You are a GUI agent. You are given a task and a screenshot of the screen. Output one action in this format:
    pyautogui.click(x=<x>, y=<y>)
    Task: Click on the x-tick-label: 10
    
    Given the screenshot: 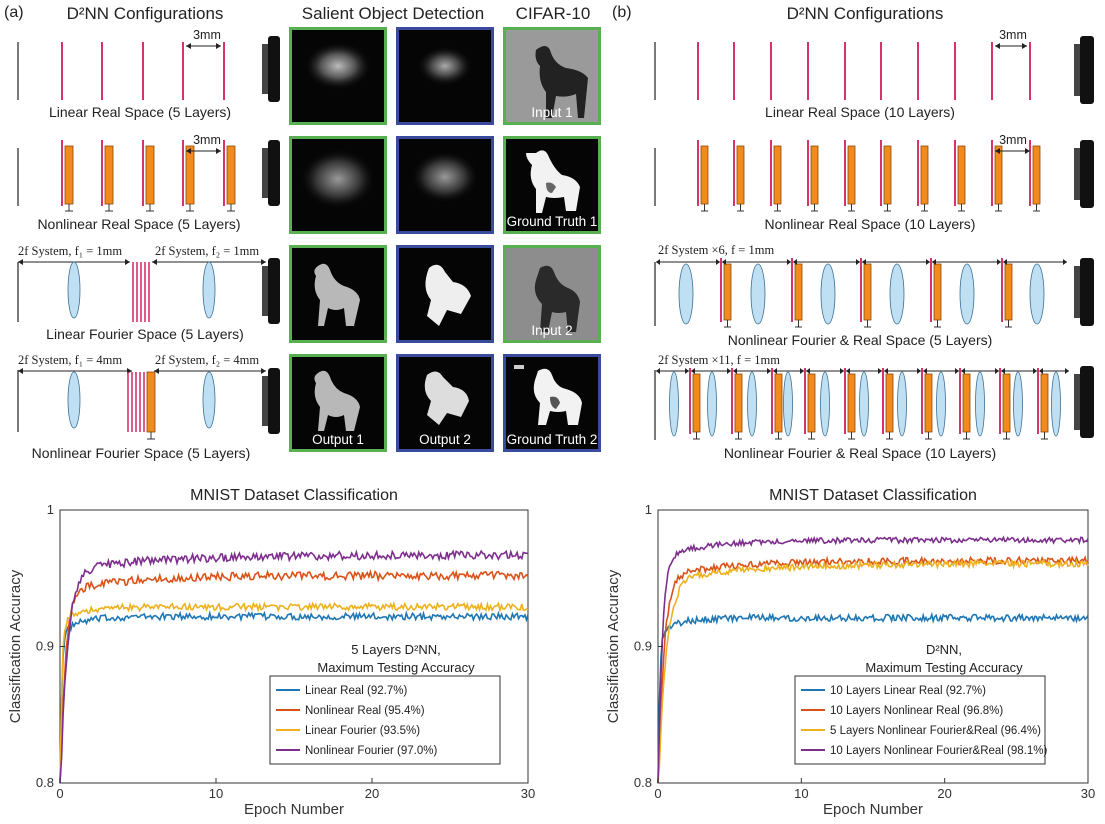 What is the action you would take?
    pyautogui.click(x=216, y=793)
    